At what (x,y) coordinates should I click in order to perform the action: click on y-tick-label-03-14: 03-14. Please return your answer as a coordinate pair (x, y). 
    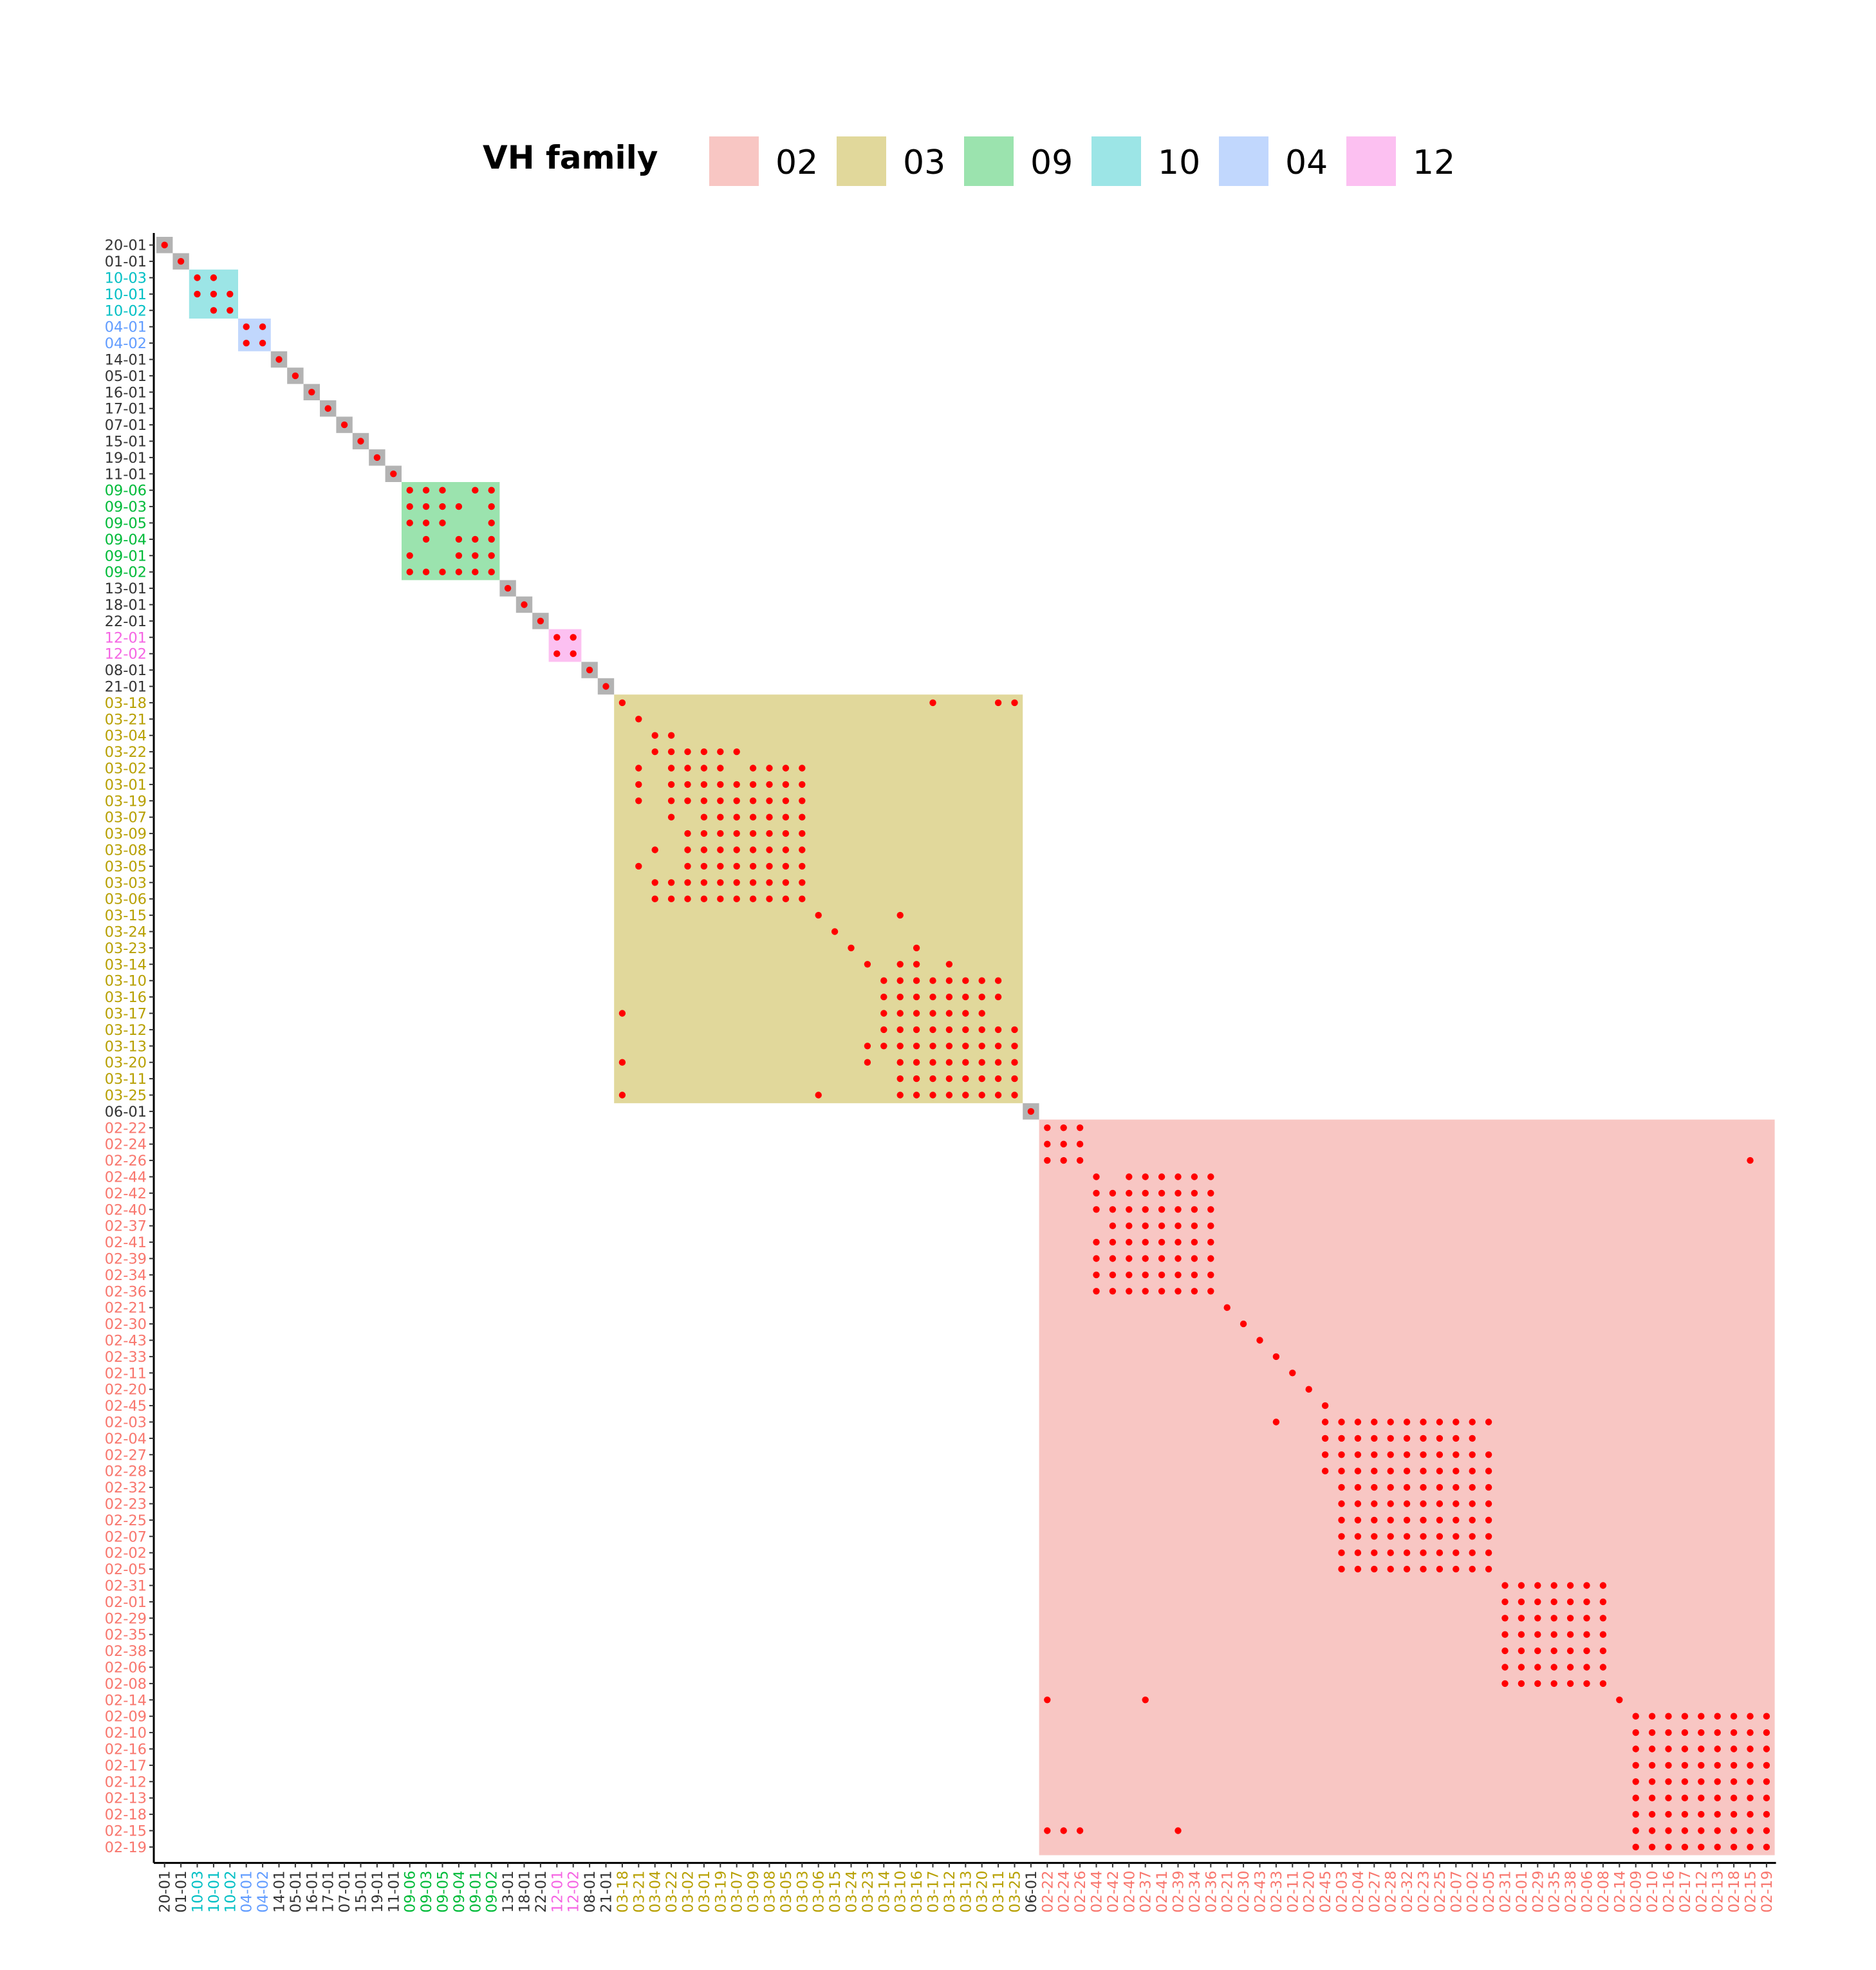
    Looking at the image, I should click on (126, 964).